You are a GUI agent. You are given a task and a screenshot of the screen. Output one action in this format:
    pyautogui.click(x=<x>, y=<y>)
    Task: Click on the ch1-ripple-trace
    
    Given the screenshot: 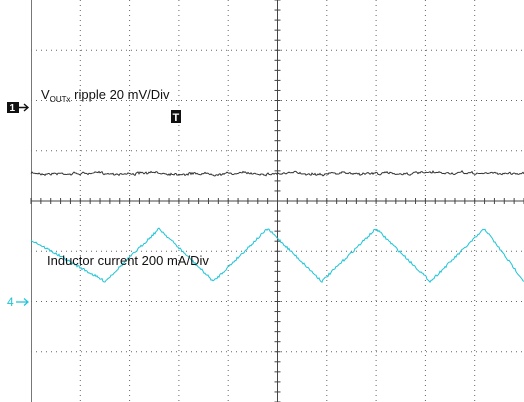 What is the action you would take?
    pyautogui.click(x=277, y=173)
    